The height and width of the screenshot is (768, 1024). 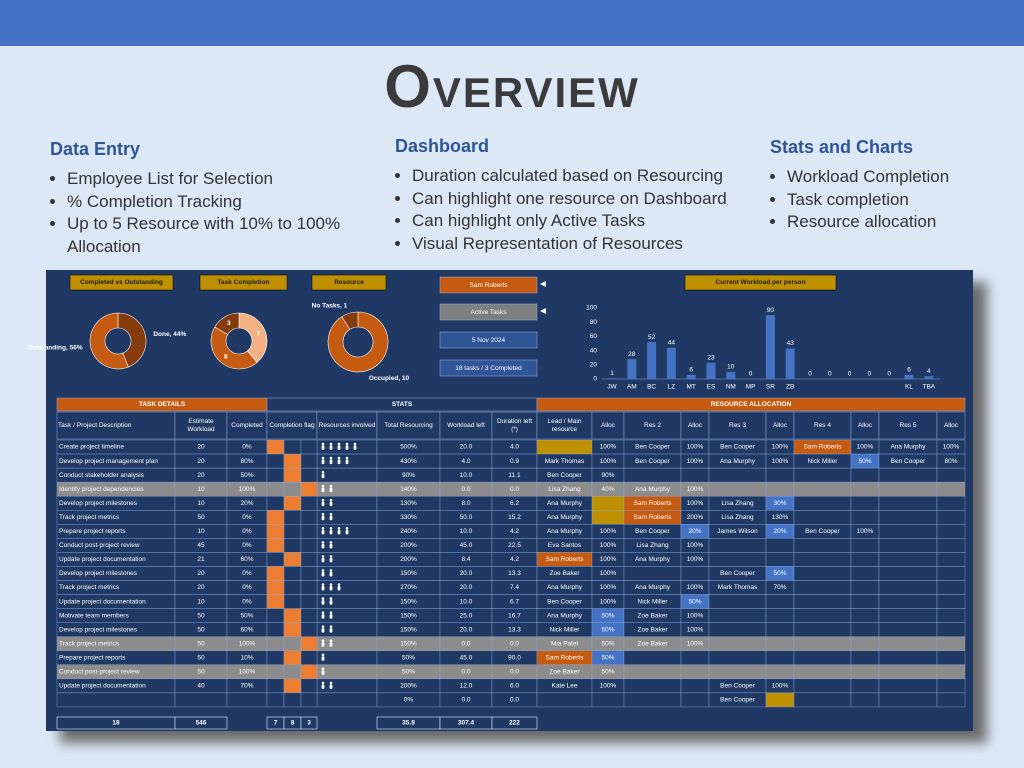 I want to click on cell-text: Sam Roberts, so click(x=653, y=517).